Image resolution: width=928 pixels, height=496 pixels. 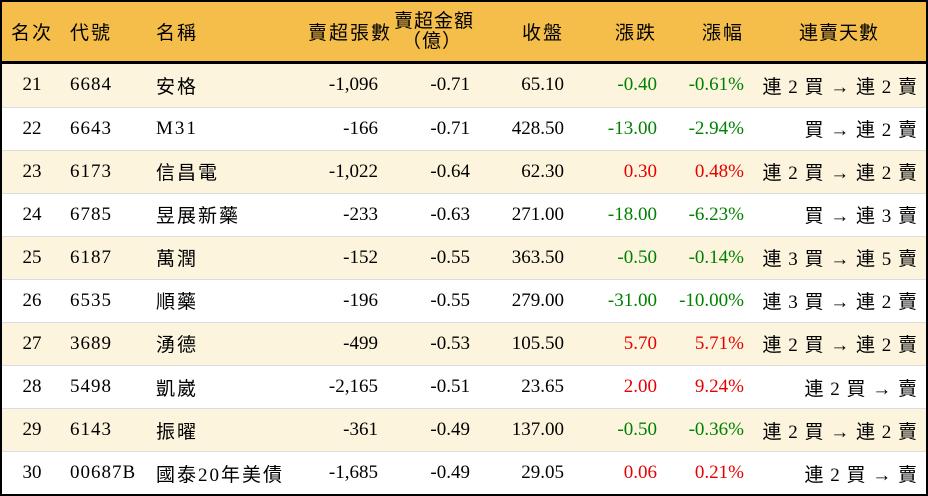 What do you see at coordinates (105, 300) in the screenshot?
I see `code-cell: 6535` at bounding box center [105, 300].